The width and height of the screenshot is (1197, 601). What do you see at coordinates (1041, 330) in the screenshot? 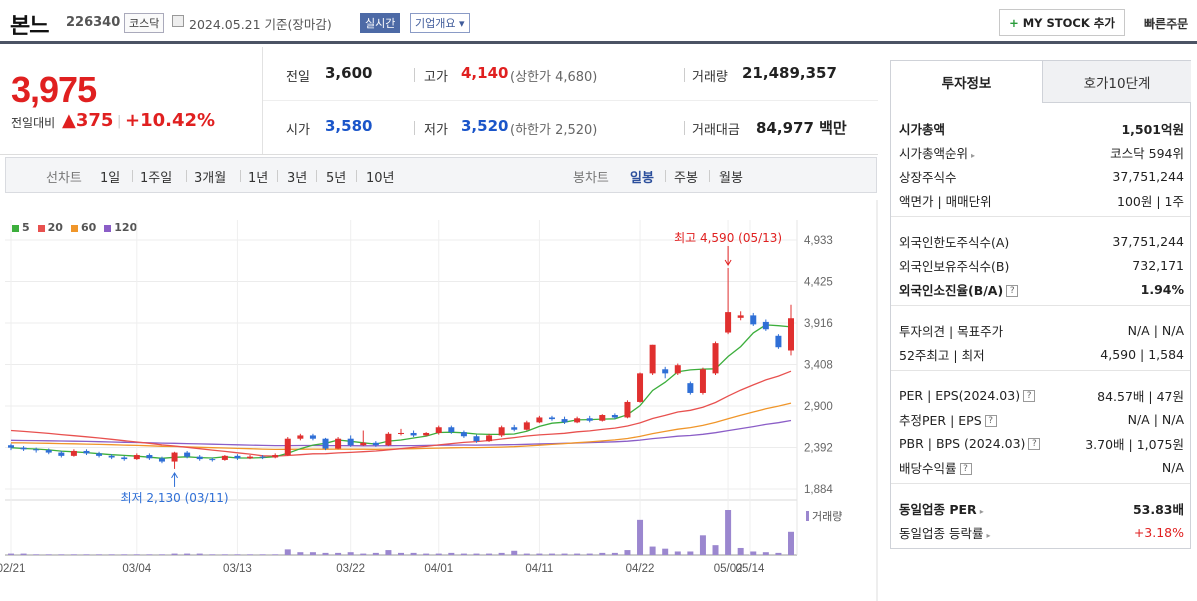
I see `info-row: 투자의견 | 목표주가 N/A | N/A` at bounding box center [1041, 330].